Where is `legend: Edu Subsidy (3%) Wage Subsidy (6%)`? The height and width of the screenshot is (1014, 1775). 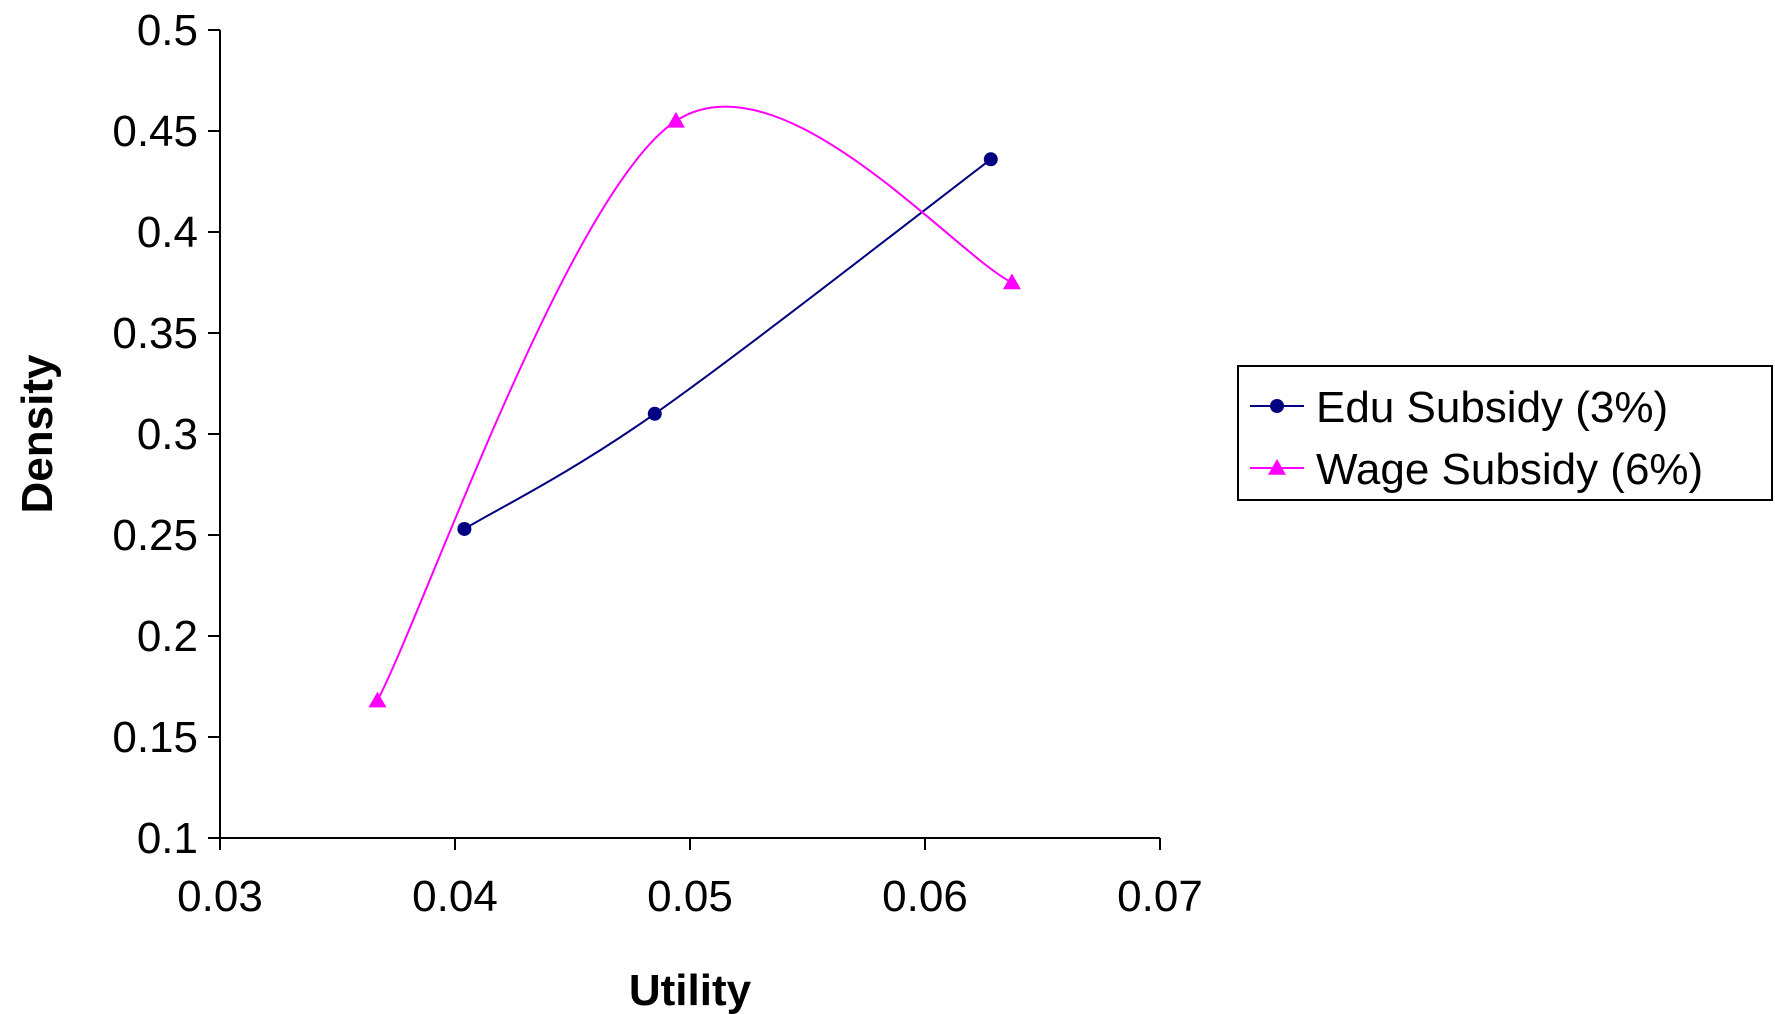
legend: Edu Subsidy (3%) Wage Subsidy (6%) is located at coordinates (1505, 433).